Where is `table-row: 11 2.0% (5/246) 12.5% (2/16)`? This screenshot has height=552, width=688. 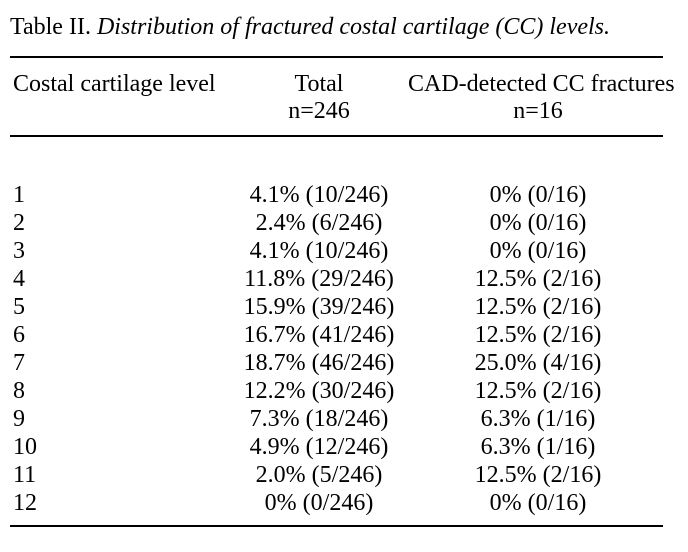
table-row: 11 2.0% (5/246) 12.5% (2/16) is located at coordinates (344, 475).